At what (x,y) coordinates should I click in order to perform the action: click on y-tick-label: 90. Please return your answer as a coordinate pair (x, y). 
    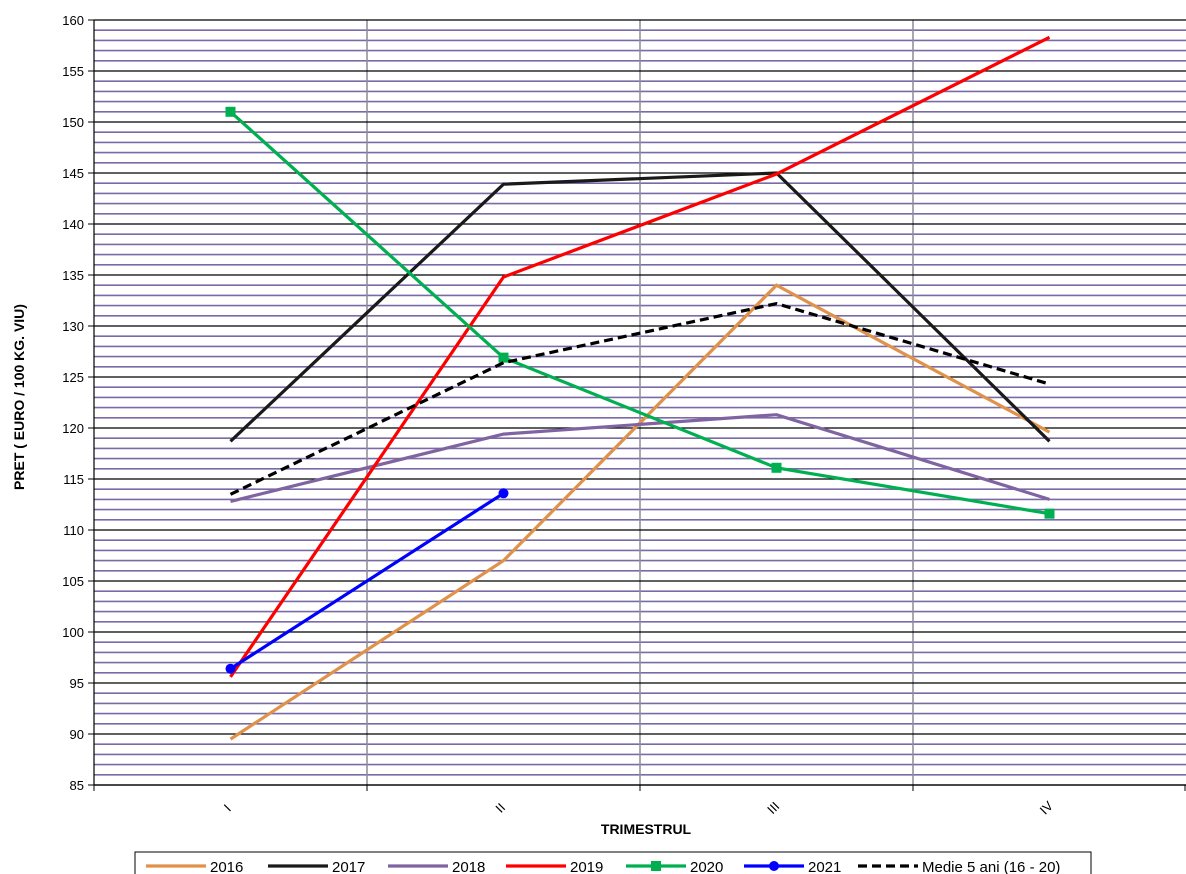
    Looking at the image, I should click on (77, 734).